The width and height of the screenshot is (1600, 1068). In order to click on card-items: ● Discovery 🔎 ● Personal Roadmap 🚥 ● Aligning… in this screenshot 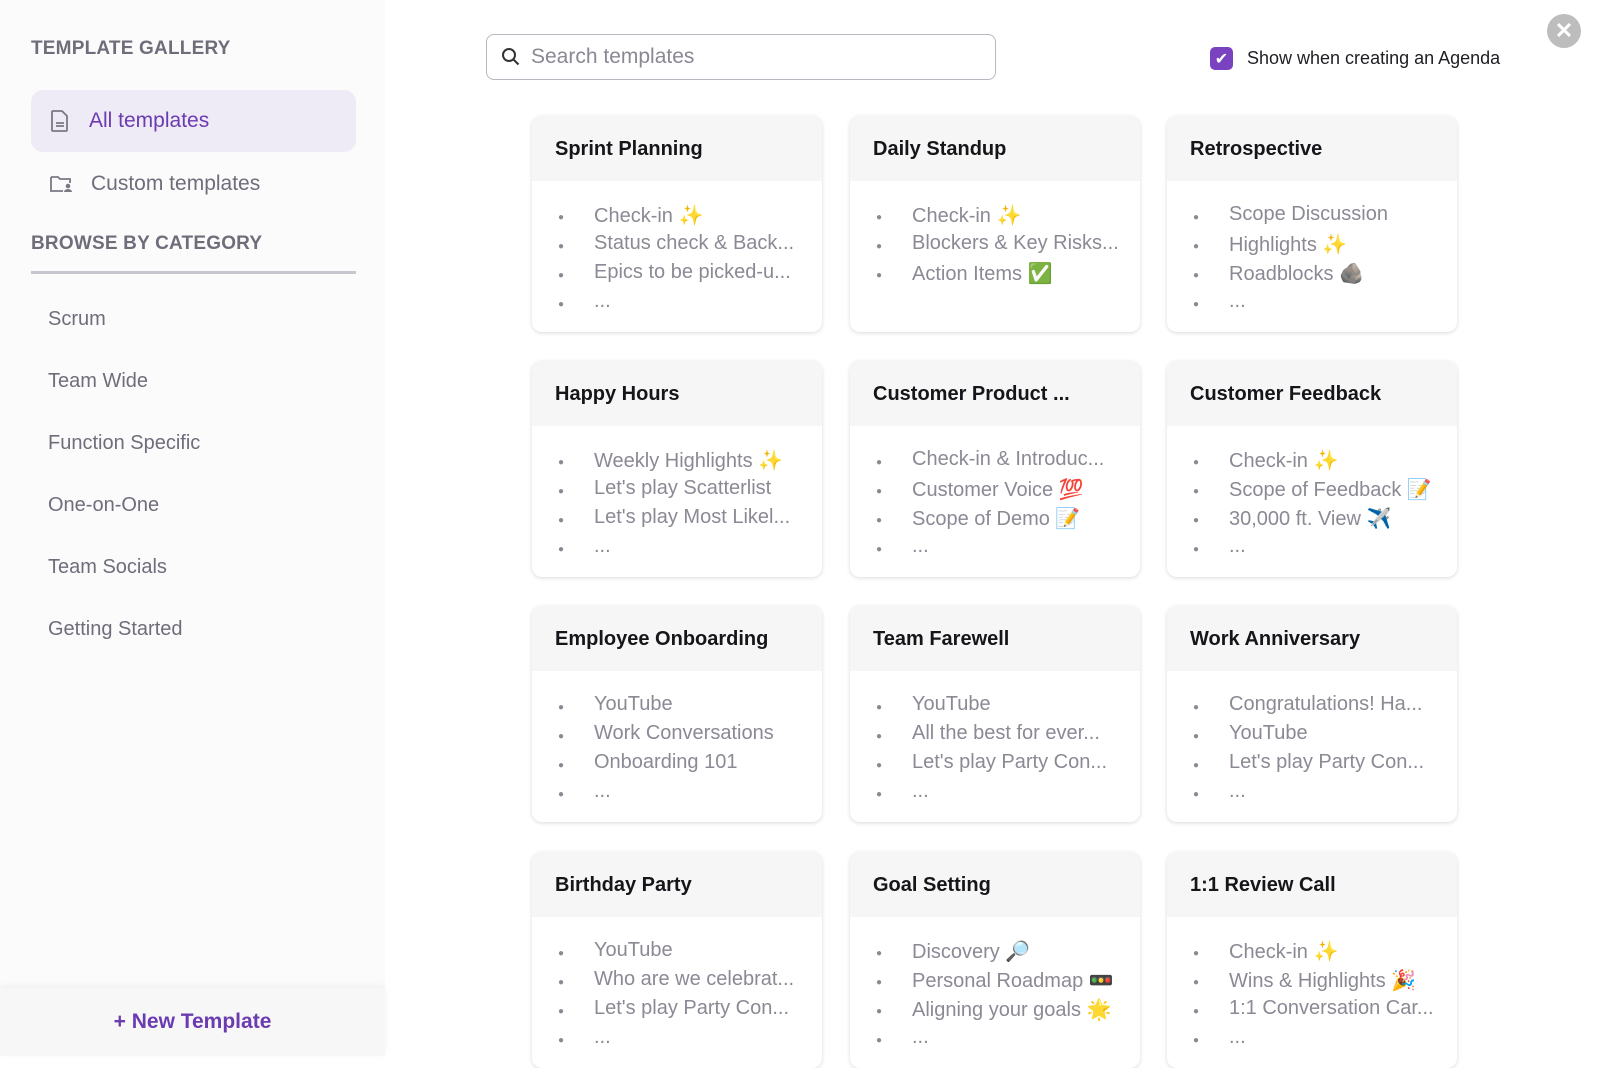, I will do `click(995, 986)`.